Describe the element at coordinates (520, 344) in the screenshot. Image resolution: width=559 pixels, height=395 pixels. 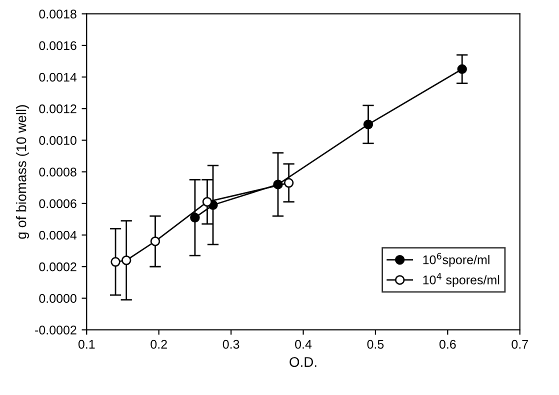
I see `x-tick-label: 0.7` at that location.